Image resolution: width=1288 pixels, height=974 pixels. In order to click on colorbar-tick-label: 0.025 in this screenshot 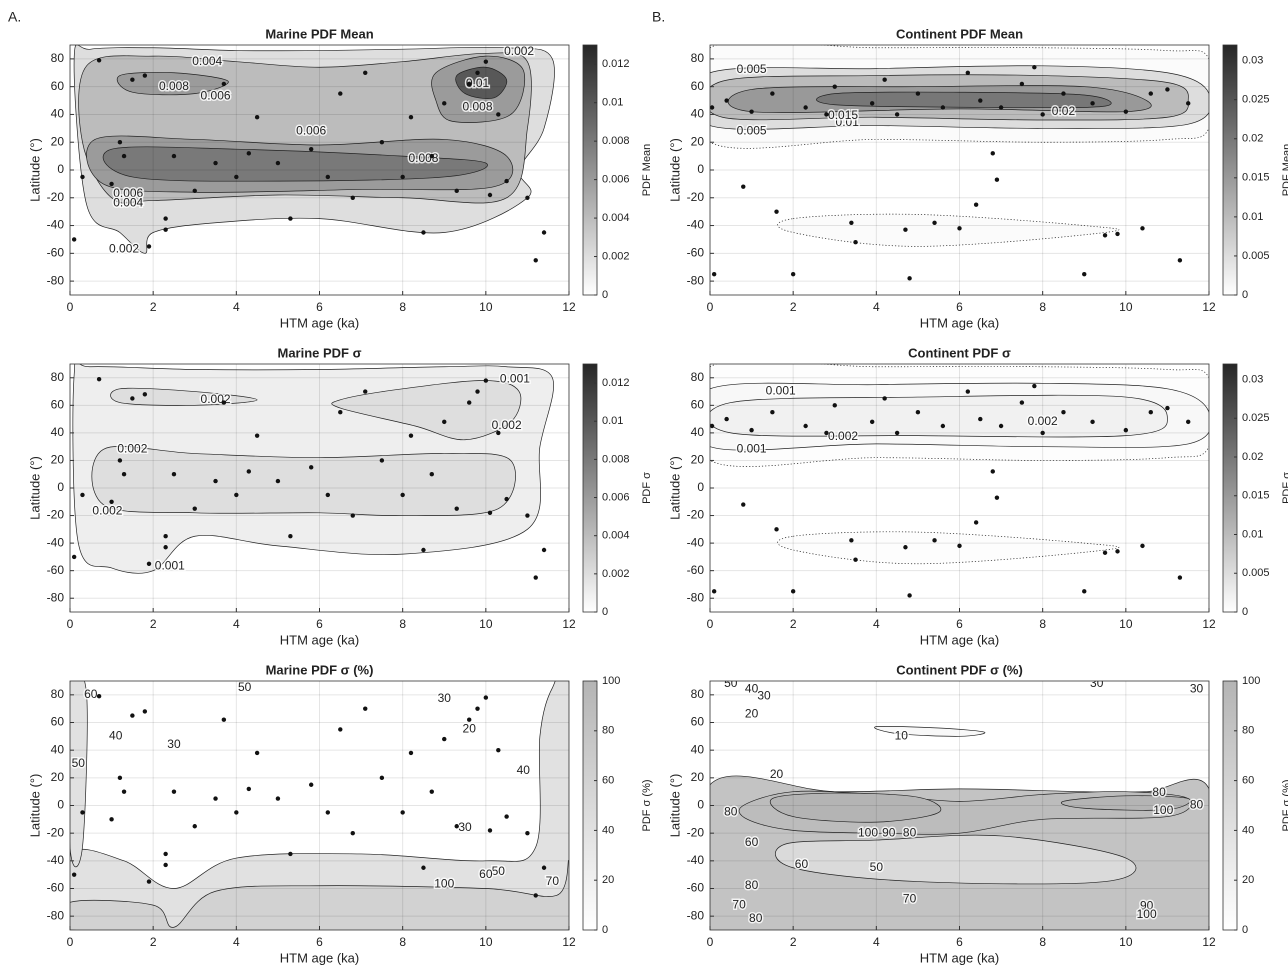, I will do `click(1256, 100)`.